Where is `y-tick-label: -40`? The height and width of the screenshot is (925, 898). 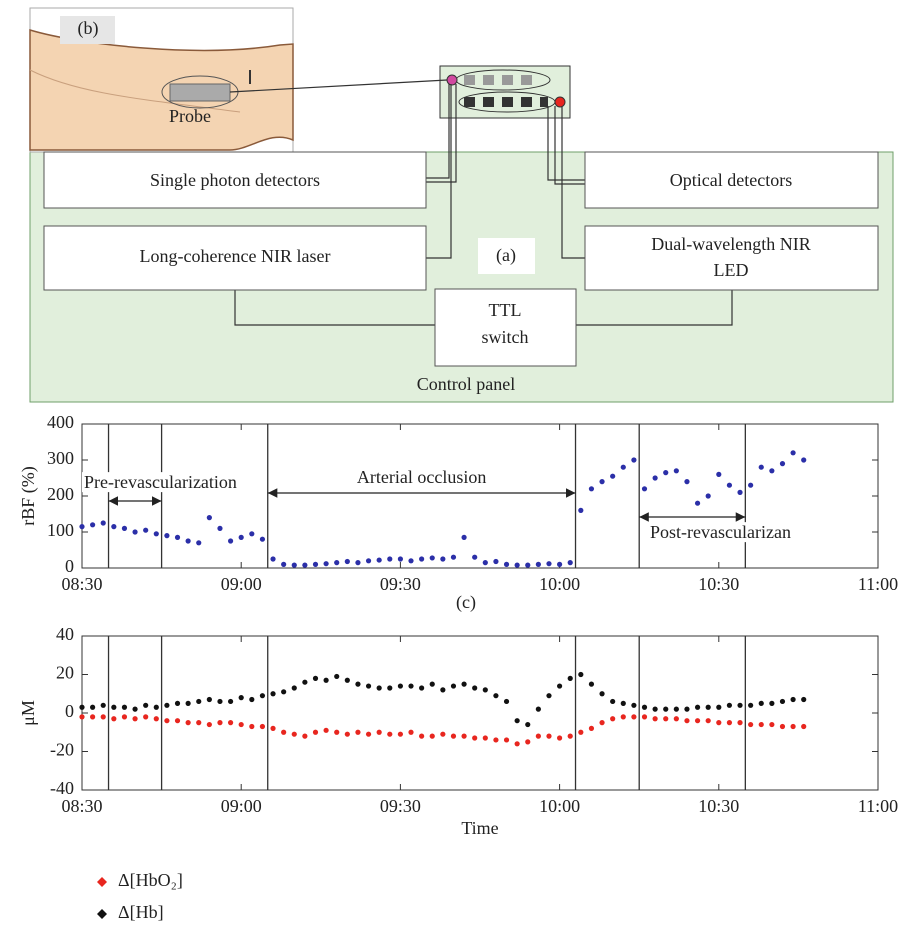
y-tick-label: -40 is located at coordinates (62, 788).